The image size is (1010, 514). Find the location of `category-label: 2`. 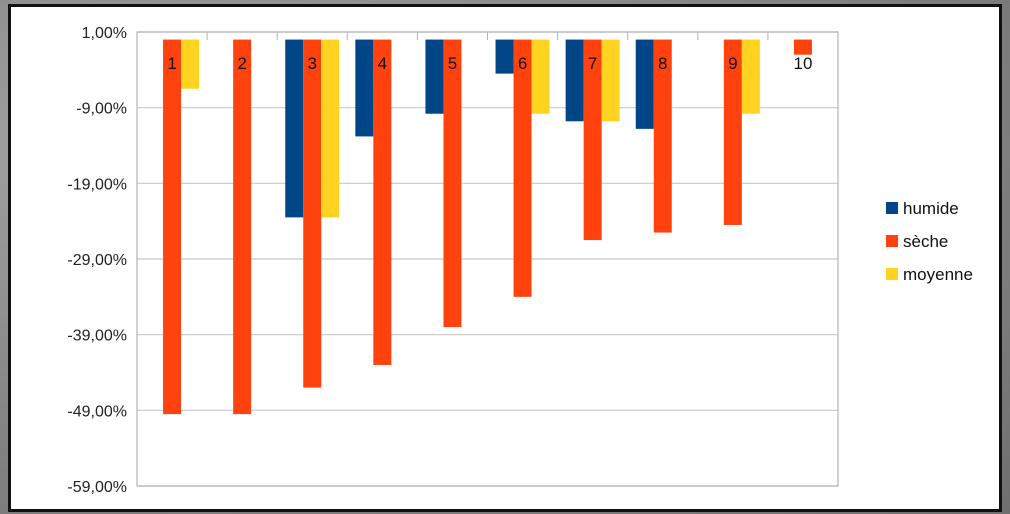

category-label: 2 is located at coordinates (241, 63).